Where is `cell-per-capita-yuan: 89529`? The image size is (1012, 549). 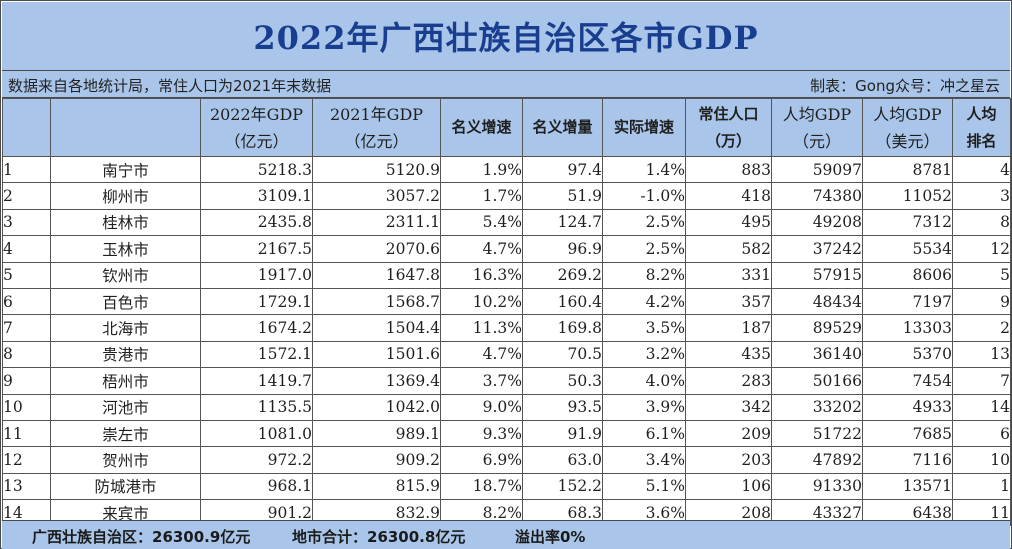
cell-per-capita-yuan: 89529 is located at coordinates (817, 328).